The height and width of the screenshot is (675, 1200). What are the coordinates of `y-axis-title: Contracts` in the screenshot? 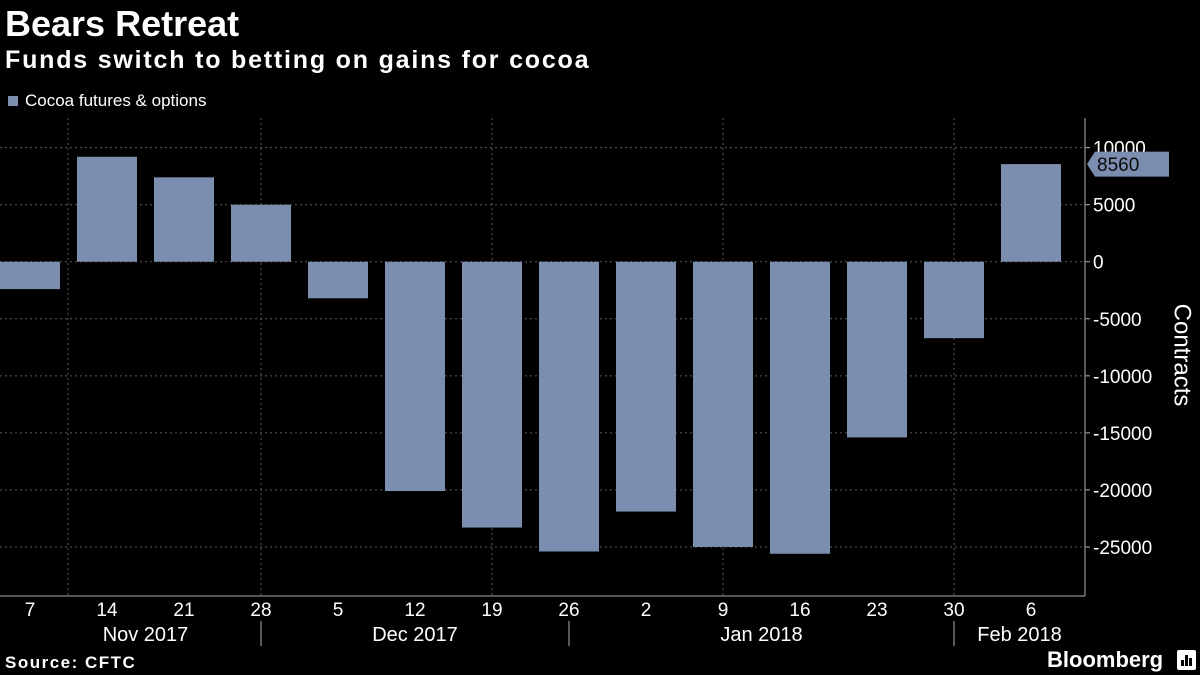 It's located at (1182, 355).